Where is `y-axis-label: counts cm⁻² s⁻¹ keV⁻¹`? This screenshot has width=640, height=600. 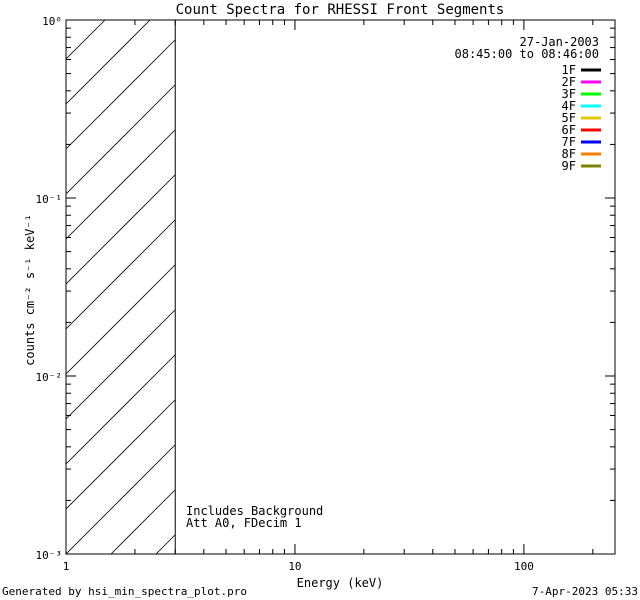
y-axis-label: counts cm⁻² s⁻¹ keV⁻¹ is located at coordinates (30, 290).